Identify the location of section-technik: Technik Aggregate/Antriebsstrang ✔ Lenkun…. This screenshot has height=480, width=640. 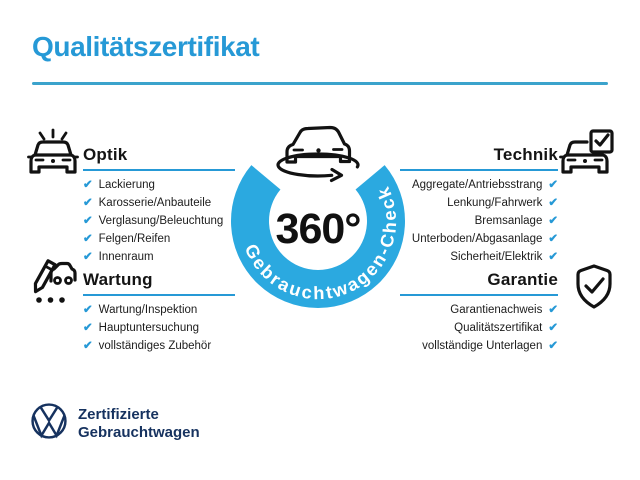
(479, 204).